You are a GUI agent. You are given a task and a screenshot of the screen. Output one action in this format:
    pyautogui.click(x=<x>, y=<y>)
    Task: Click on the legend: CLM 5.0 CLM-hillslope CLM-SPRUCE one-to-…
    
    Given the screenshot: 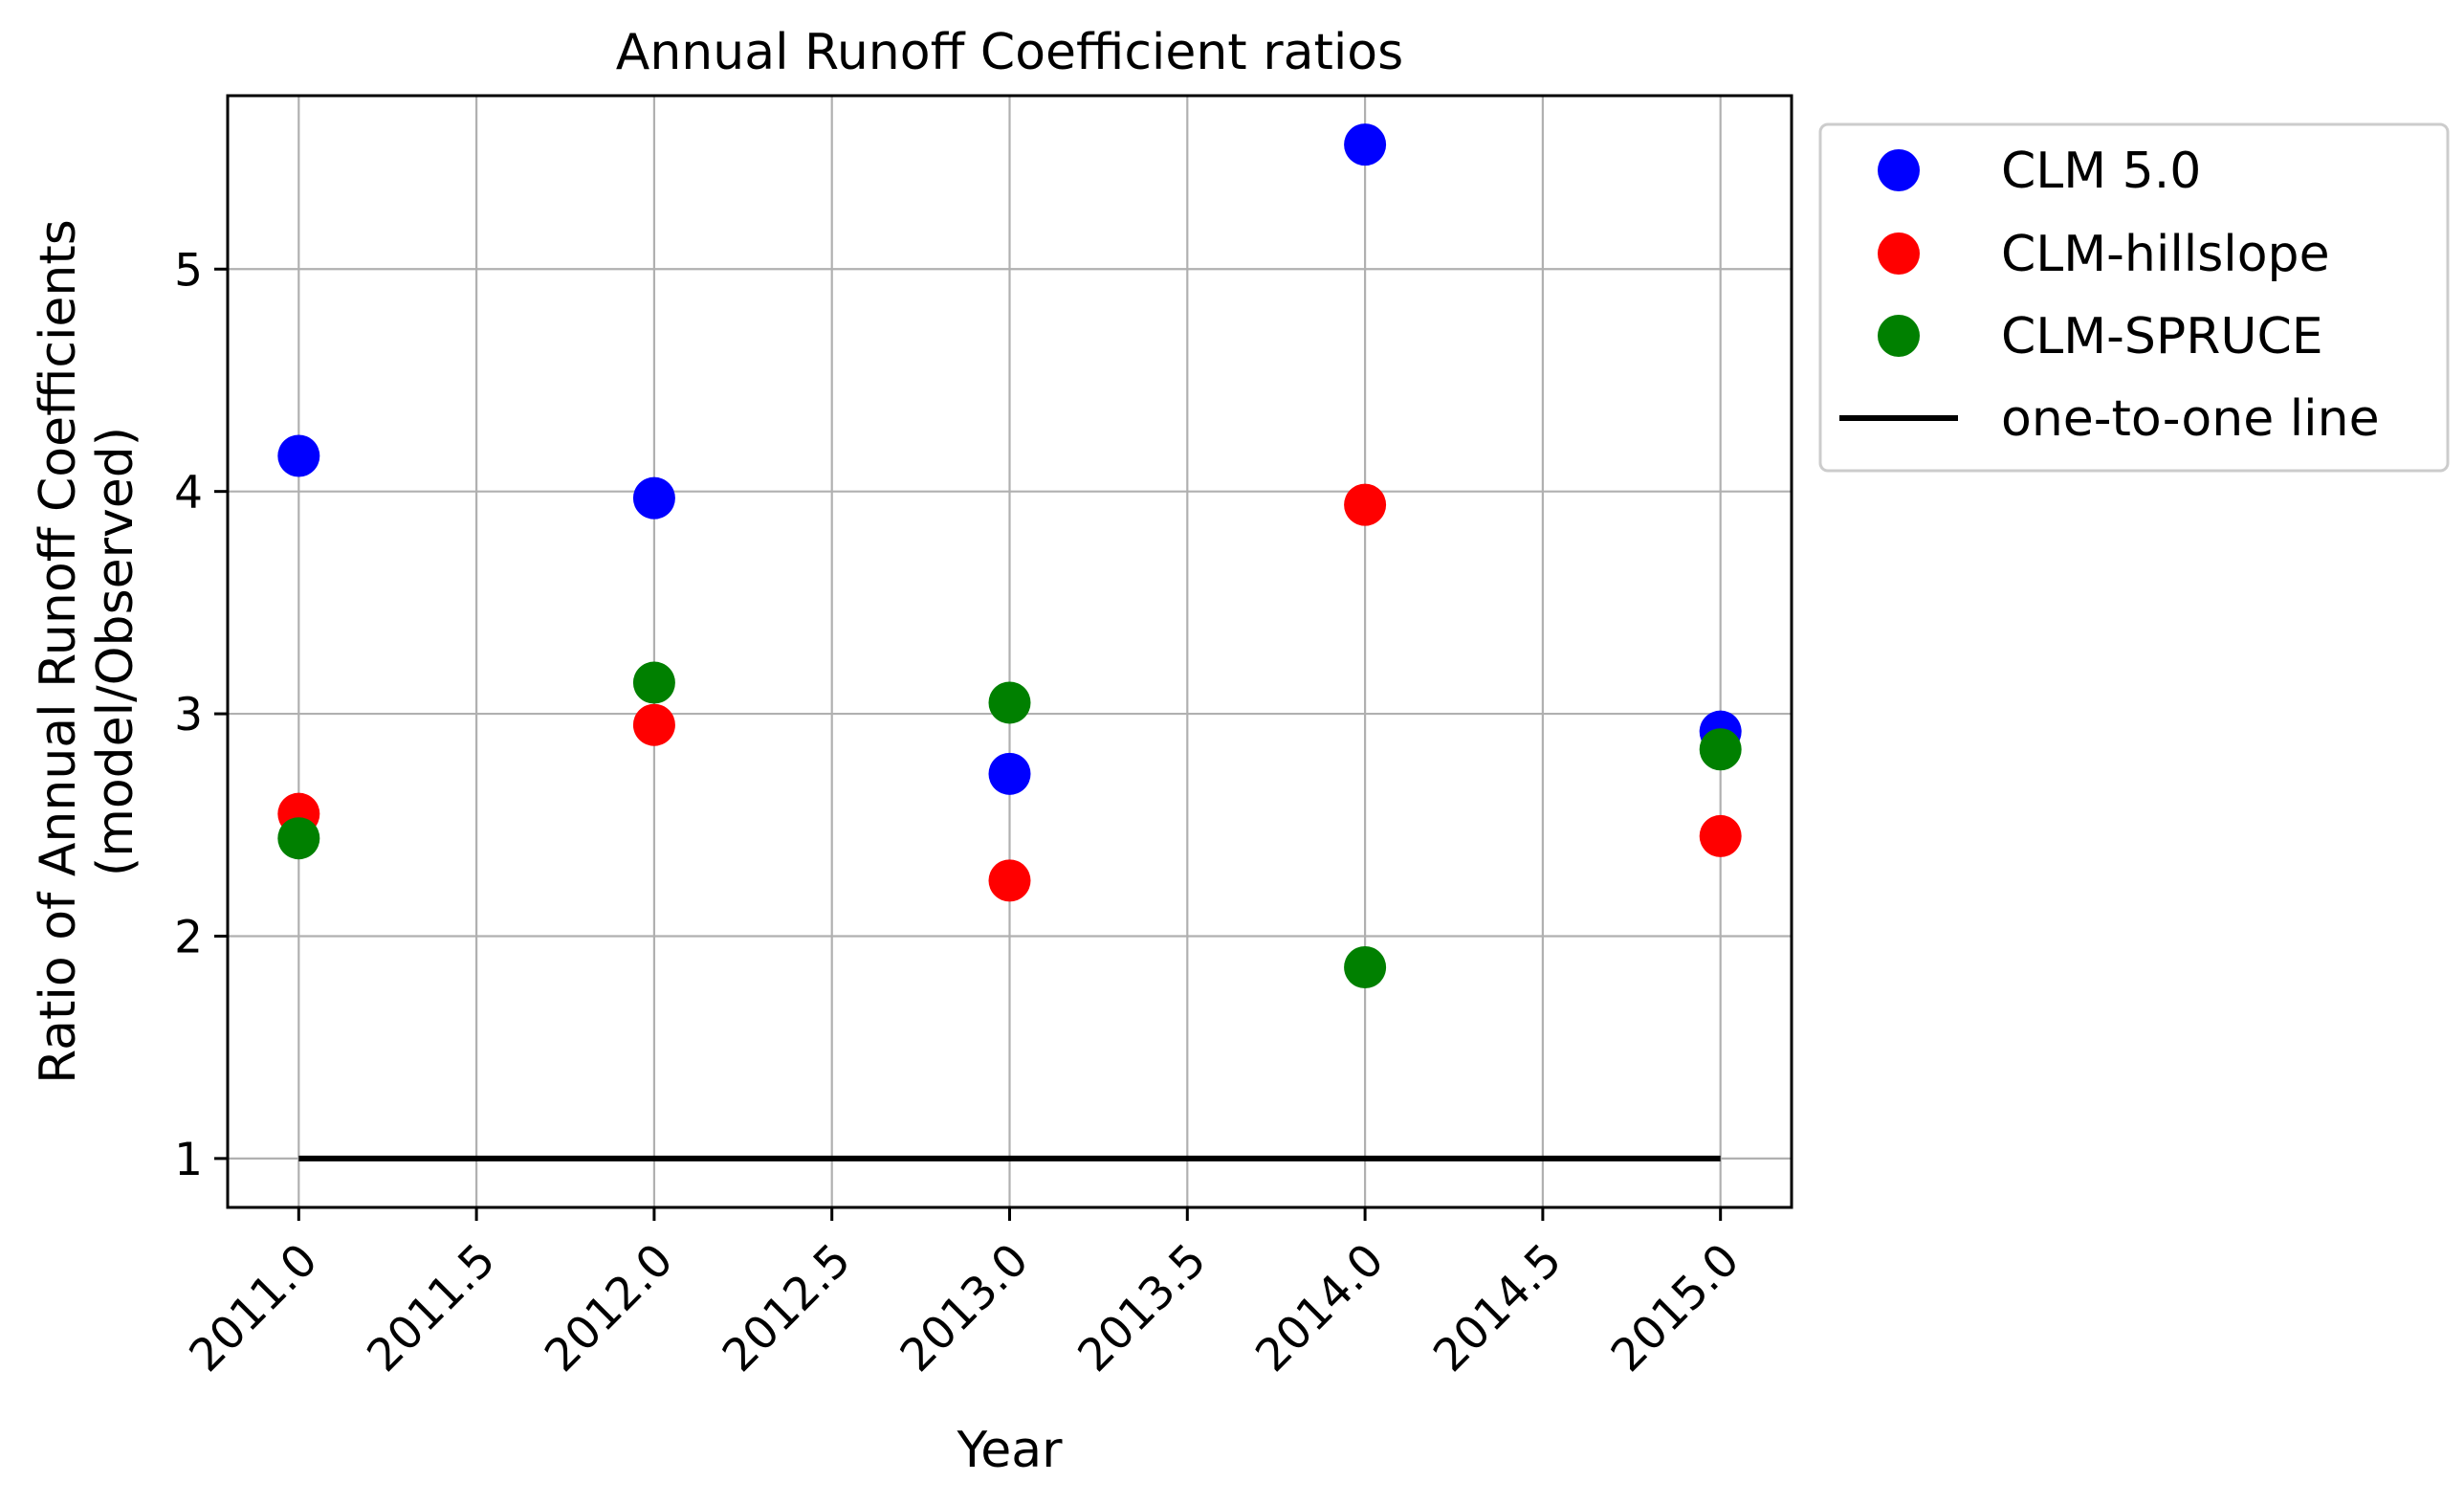 What is the action you would take?
    pyautogui.click(x=2134, y=297)
    